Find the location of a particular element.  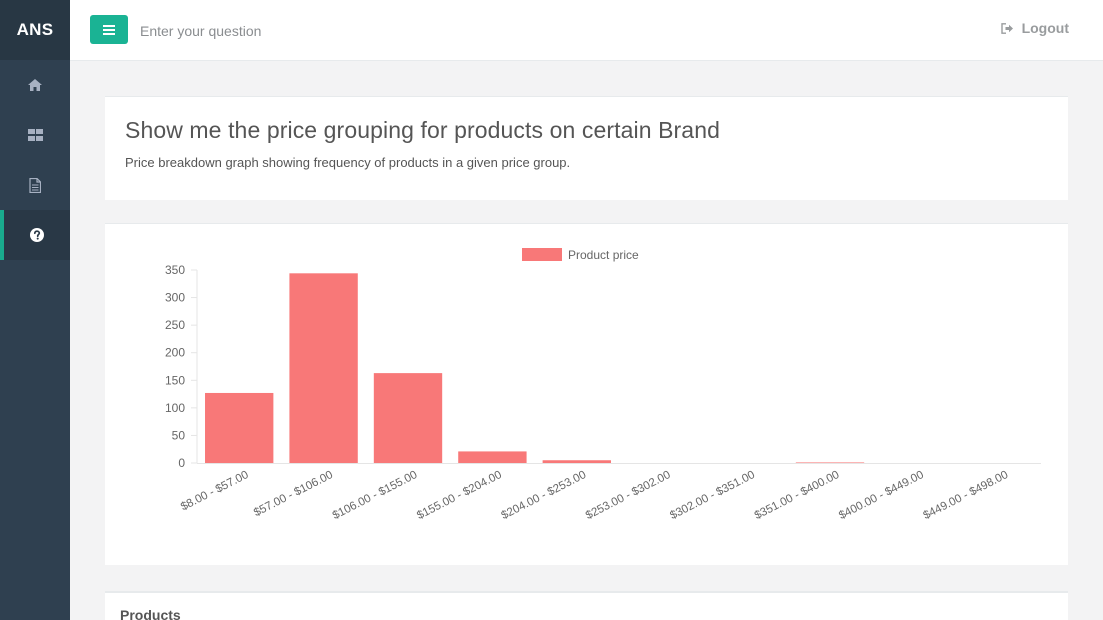

legend-swatch is located at coordinates (542, 254).